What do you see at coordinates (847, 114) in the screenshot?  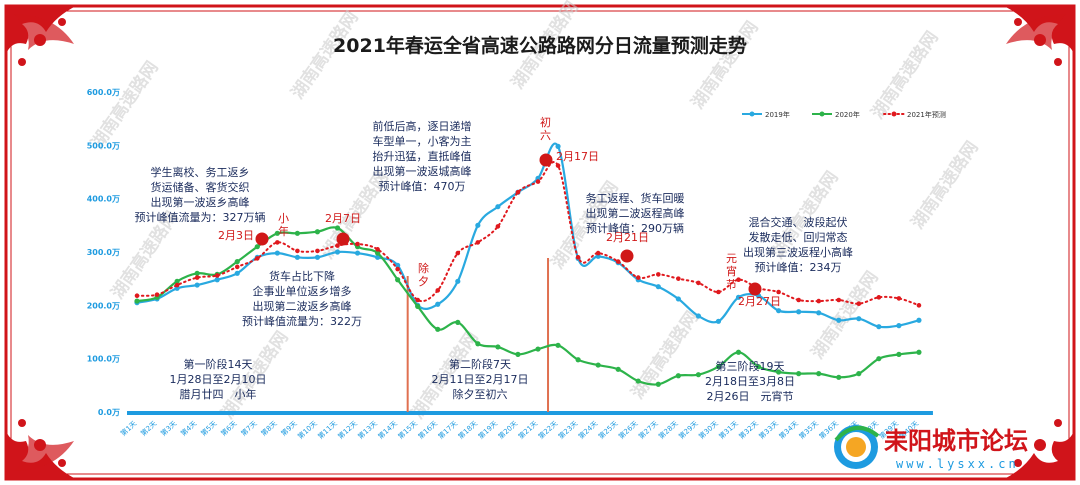 I see `legend-label: 2020年` at bounding box center [847, 114].